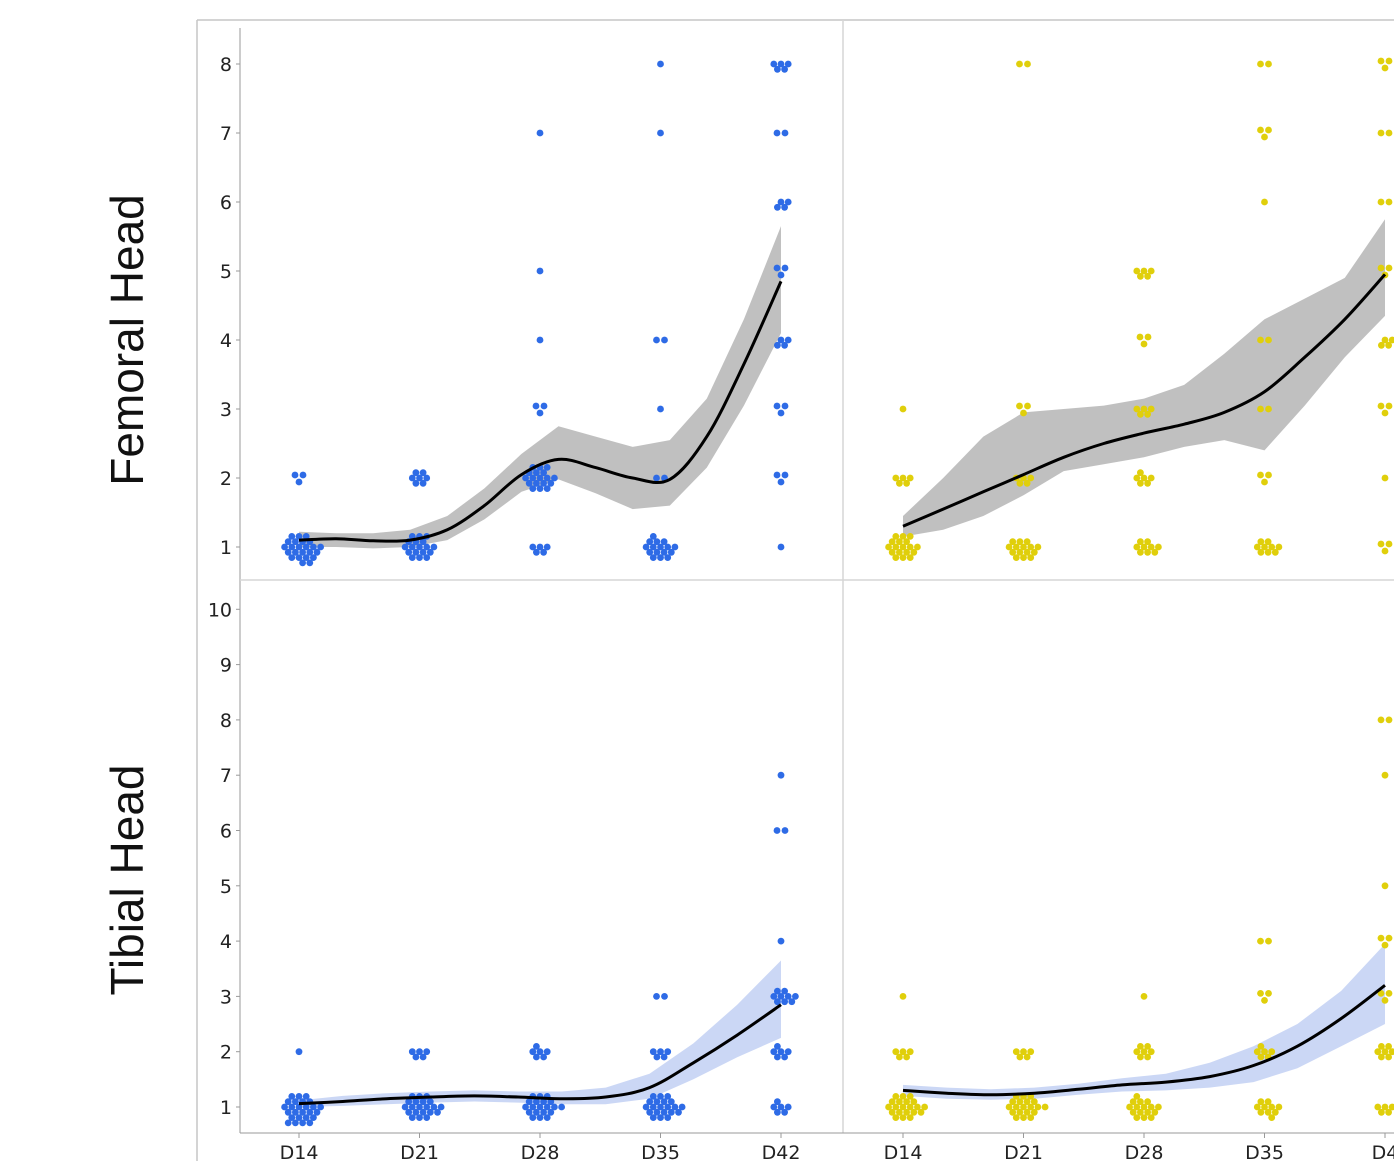 The height and width of the screenshot is (1161, 1394). What do you see at coordinates (1023, 1151) in the screenshot?
I see `x-tick-label: D21` at bounding box center [1023, 1151].